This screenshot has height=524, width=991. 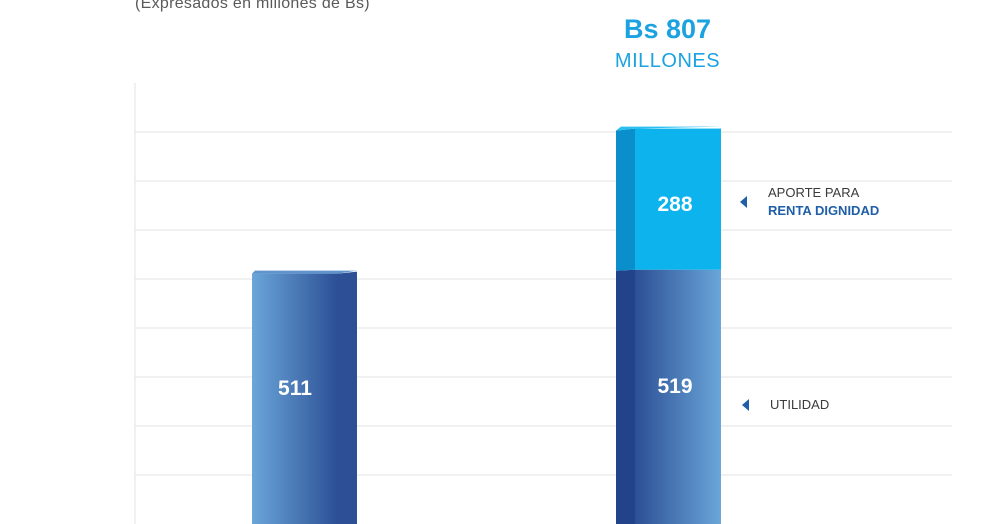 I want to click on data-label-utilidad-2: 519, so click(x=674, y=386).